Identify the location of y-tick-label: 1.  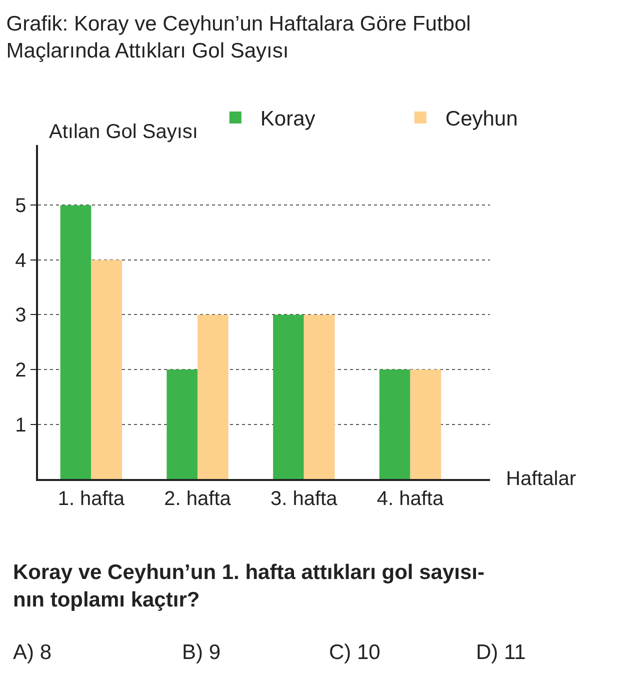
(20, 425).